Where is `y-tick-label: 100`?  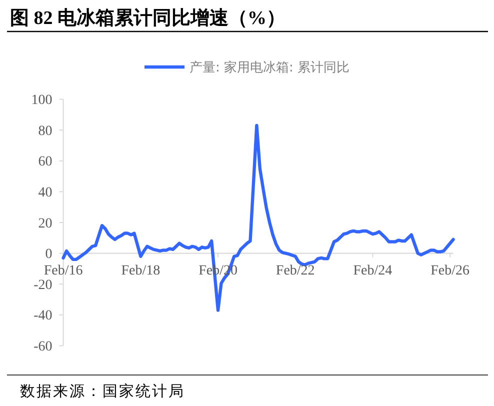
y-tick-label: 100 is located at coordinates (41, 100).